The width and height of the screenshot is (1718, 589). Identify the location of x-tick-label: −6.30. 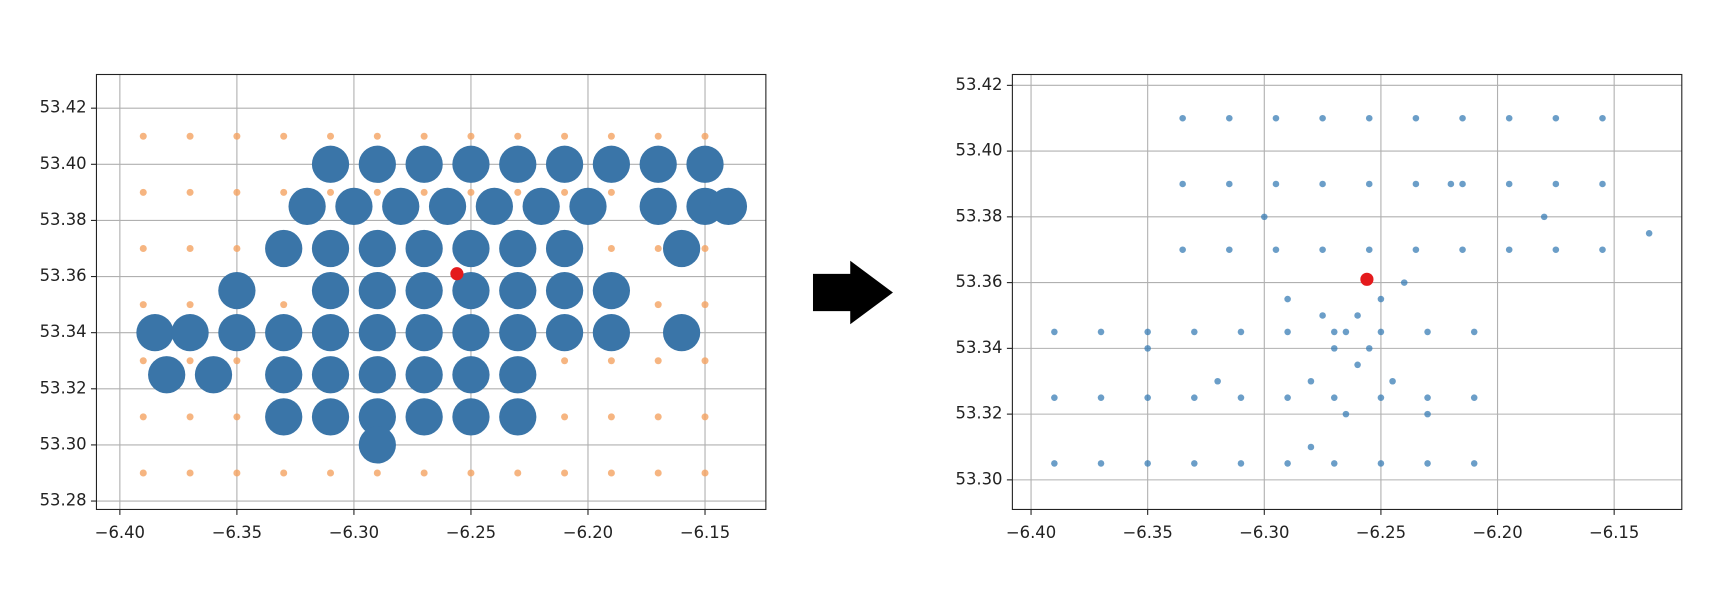
(1264, 532).